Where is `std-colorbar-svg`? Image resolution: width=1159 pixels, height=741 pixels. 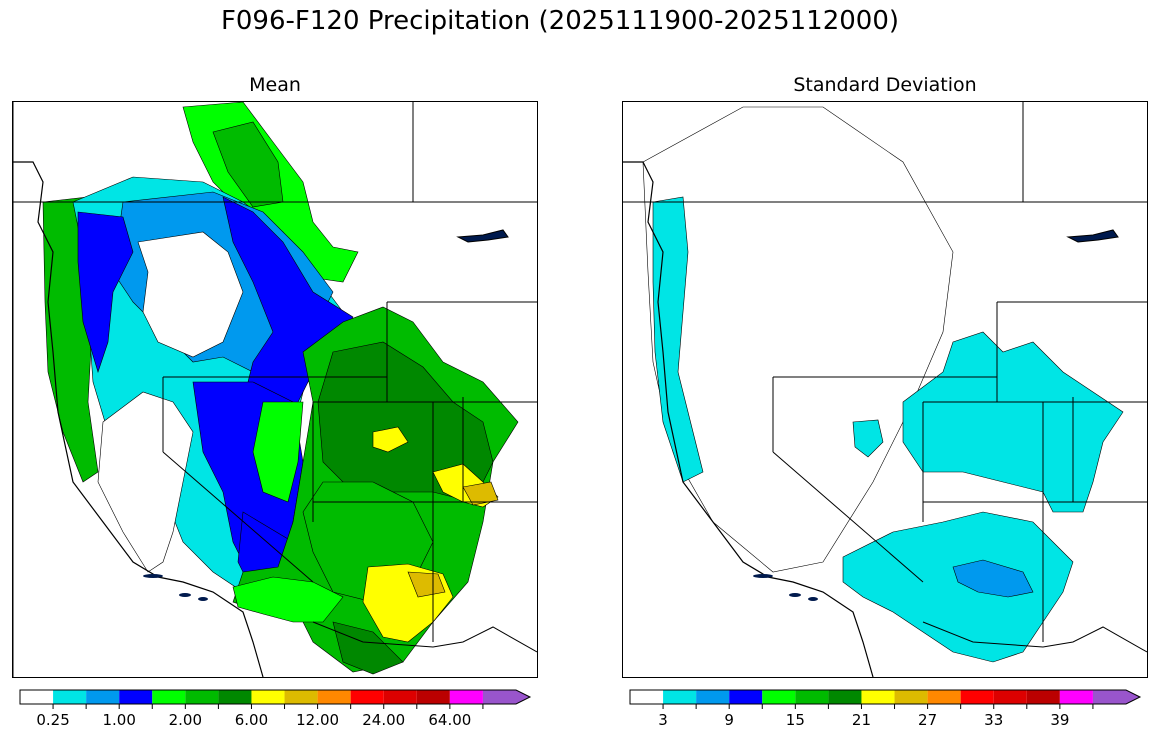 std-colorbar-svg is located at coordinates (885, 699).